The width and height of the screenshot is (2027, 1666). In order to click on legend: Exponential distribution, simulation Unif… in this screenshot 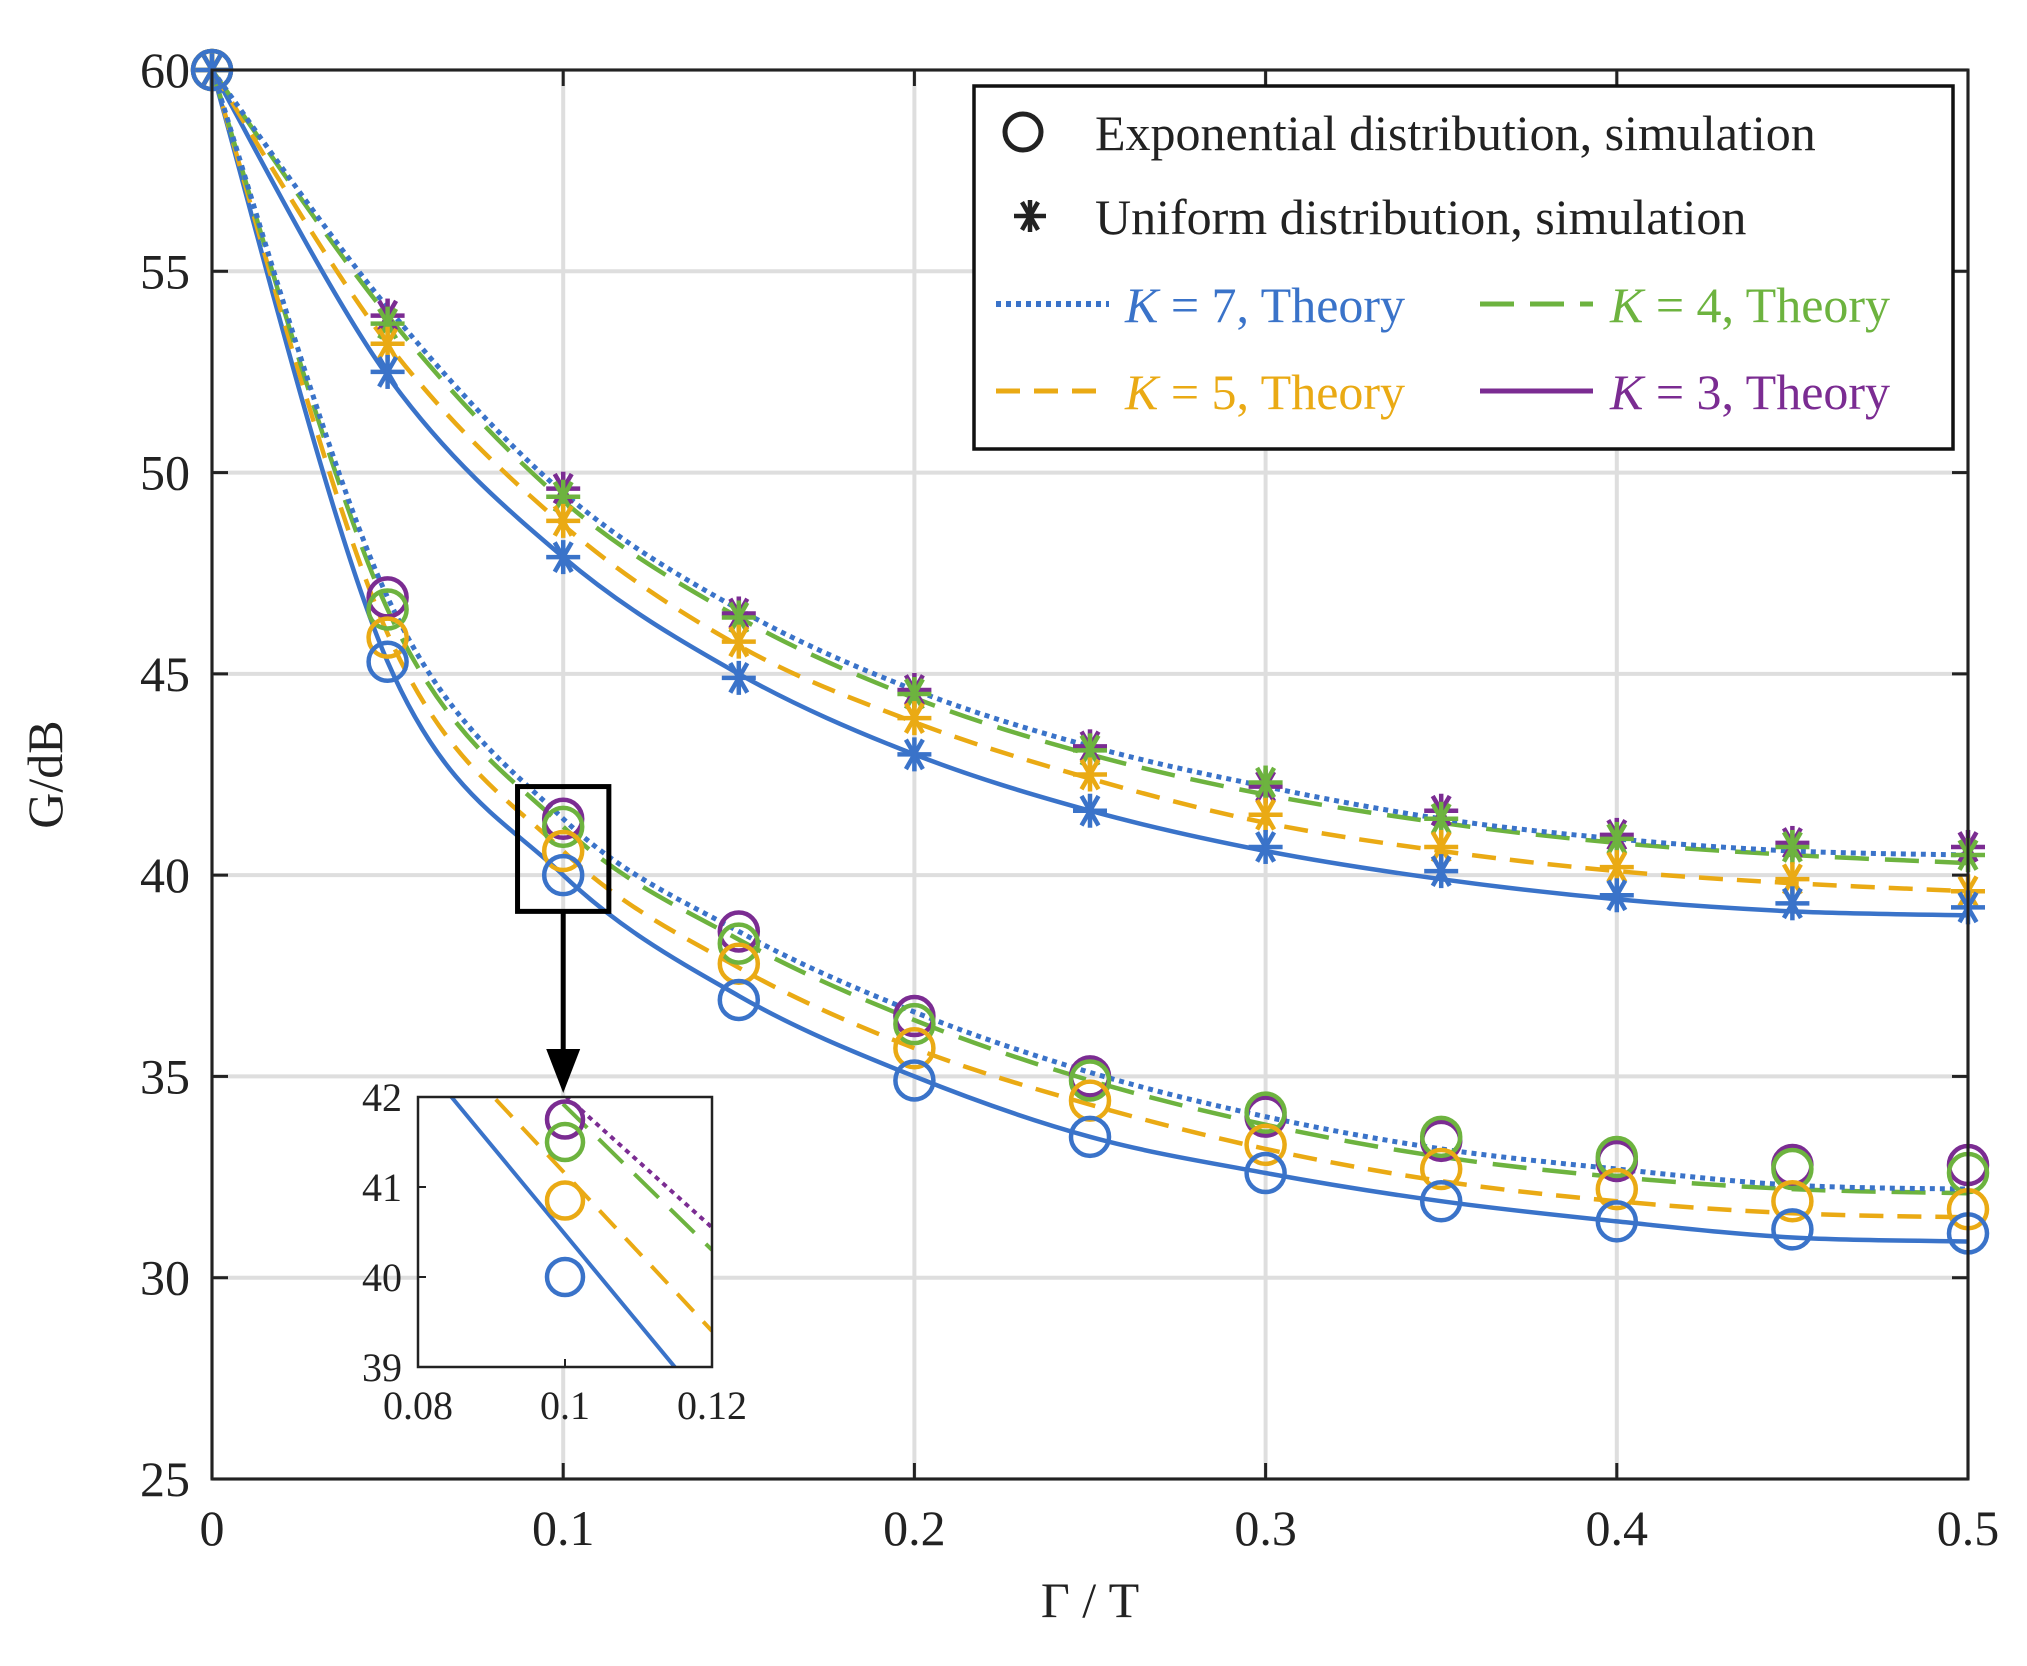, I will do `click(1463, 267)`.